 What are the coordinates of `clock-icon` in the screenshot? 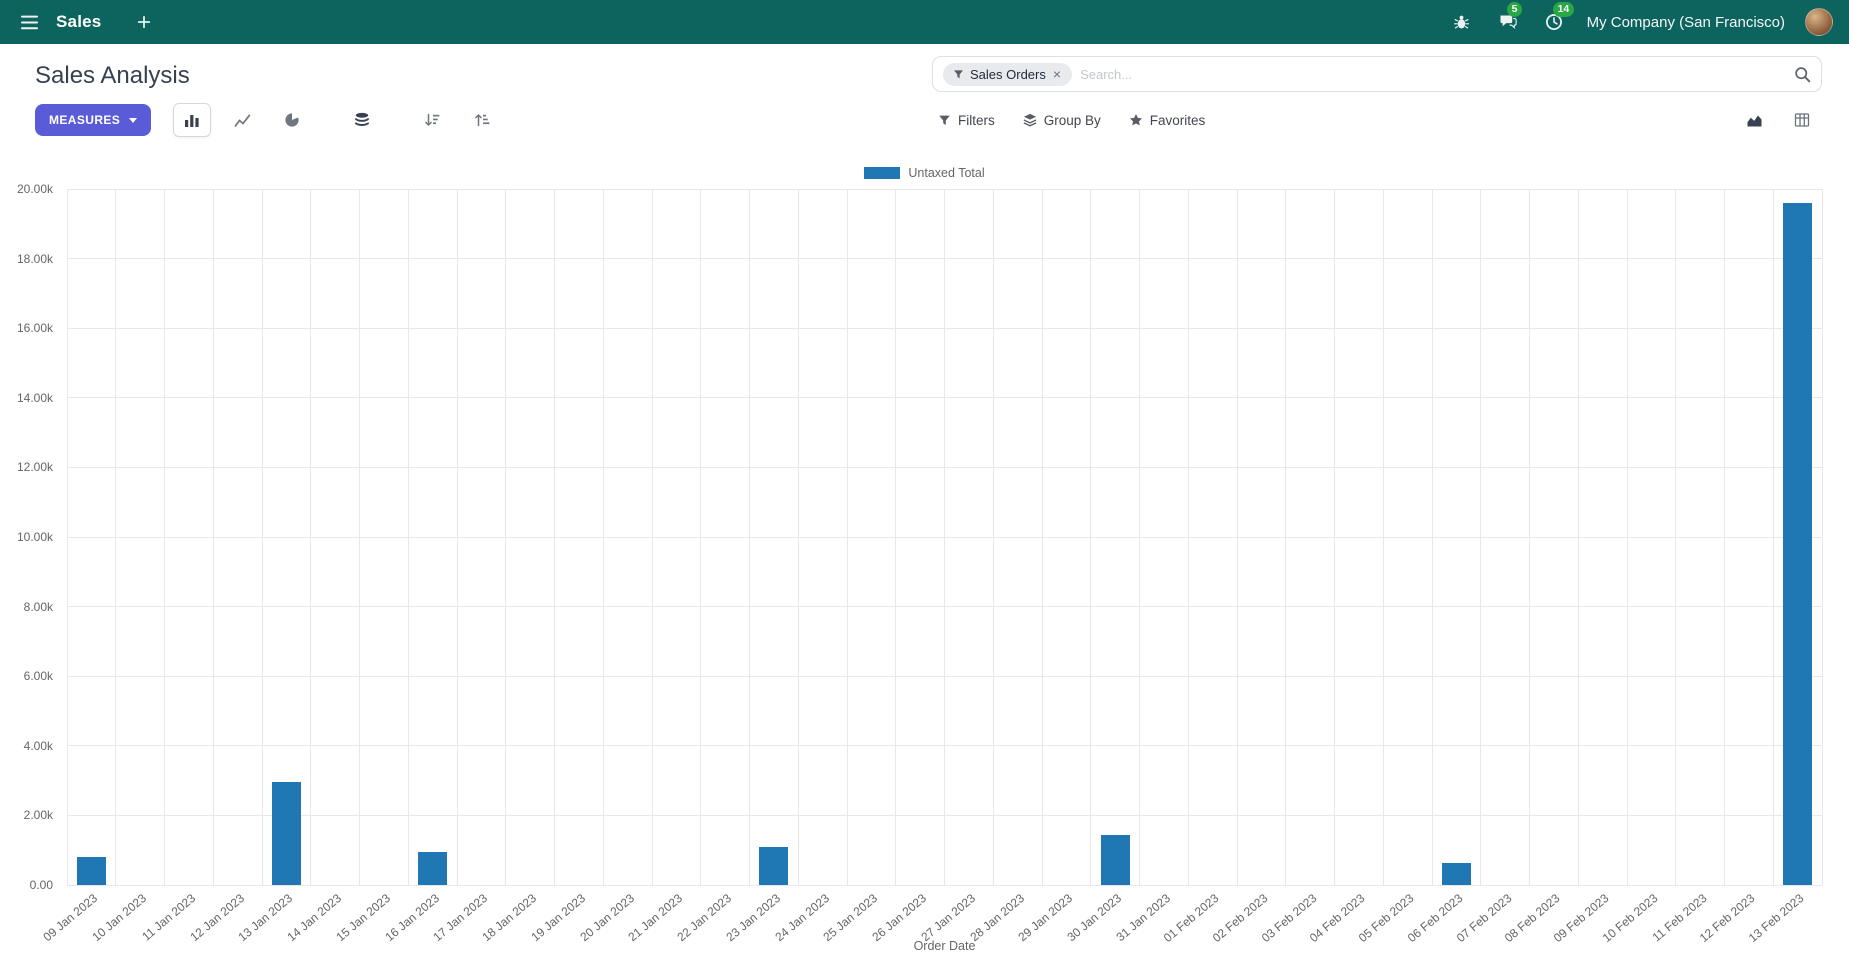 It's located at (1554, 22).